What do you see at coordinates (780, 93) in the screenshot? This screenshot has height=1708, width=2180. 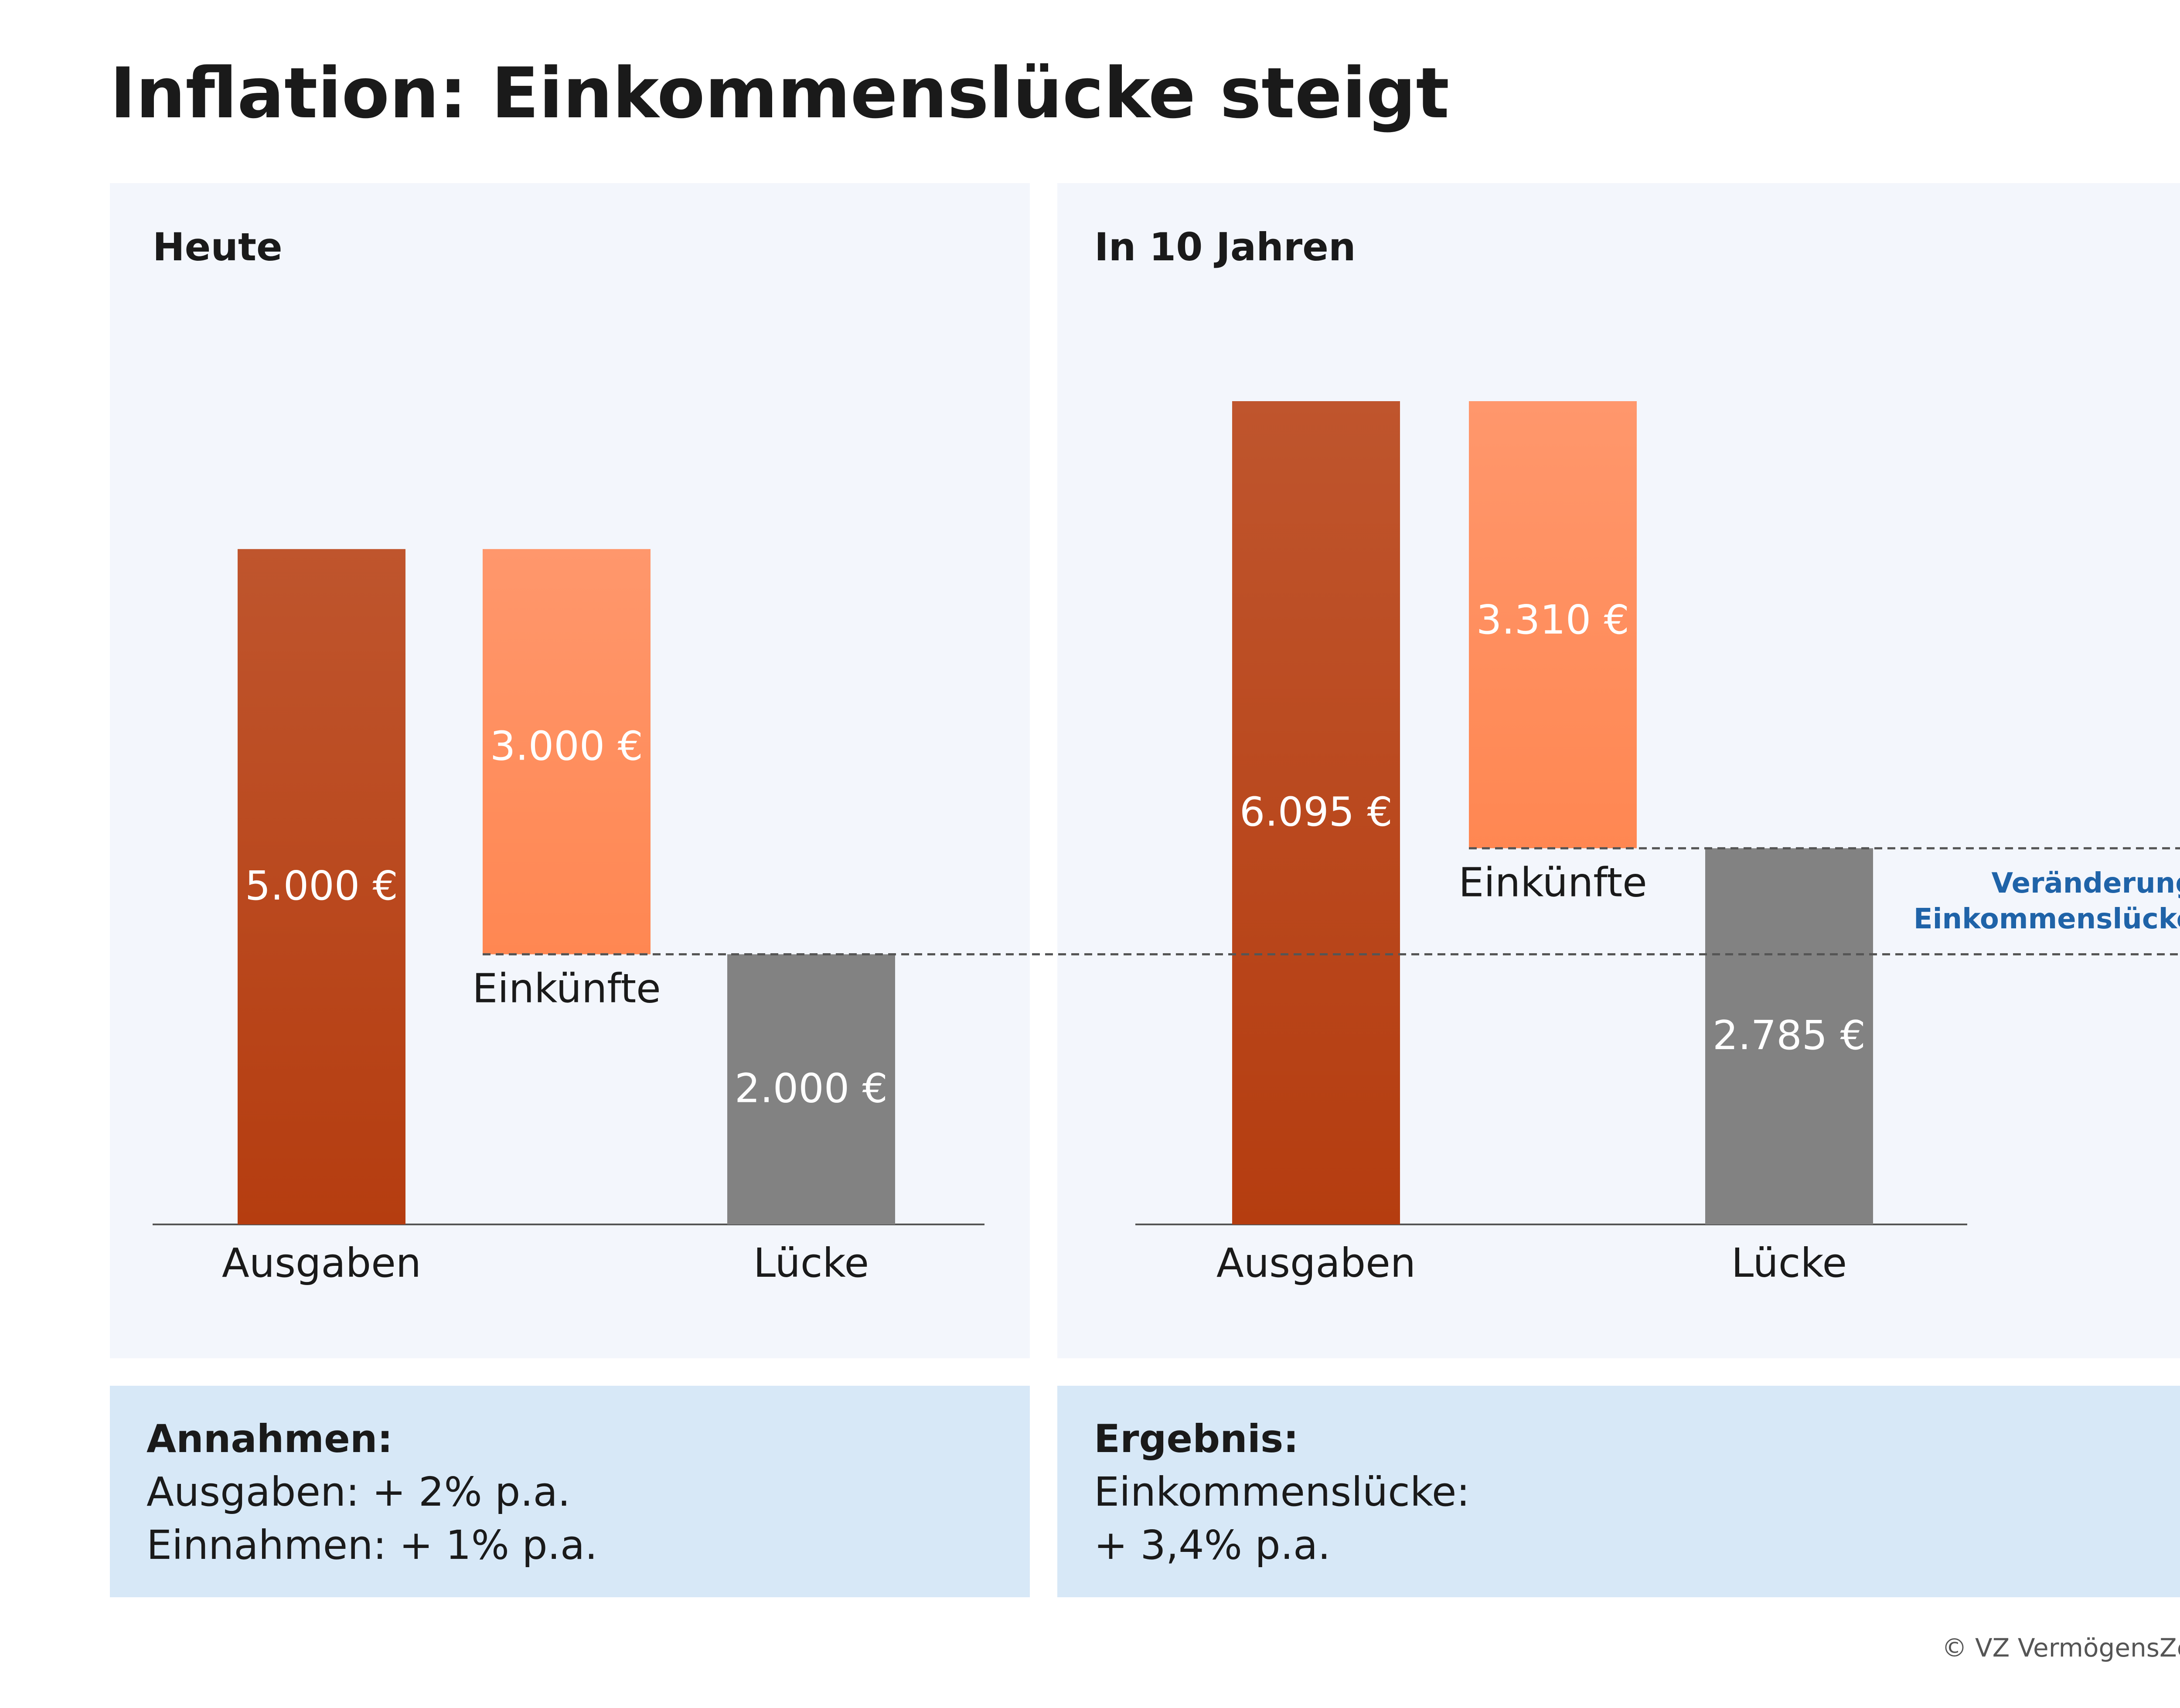 I see `page-title: Inflation: Einkommenslücke steigt` at bounding box center [780, 93].